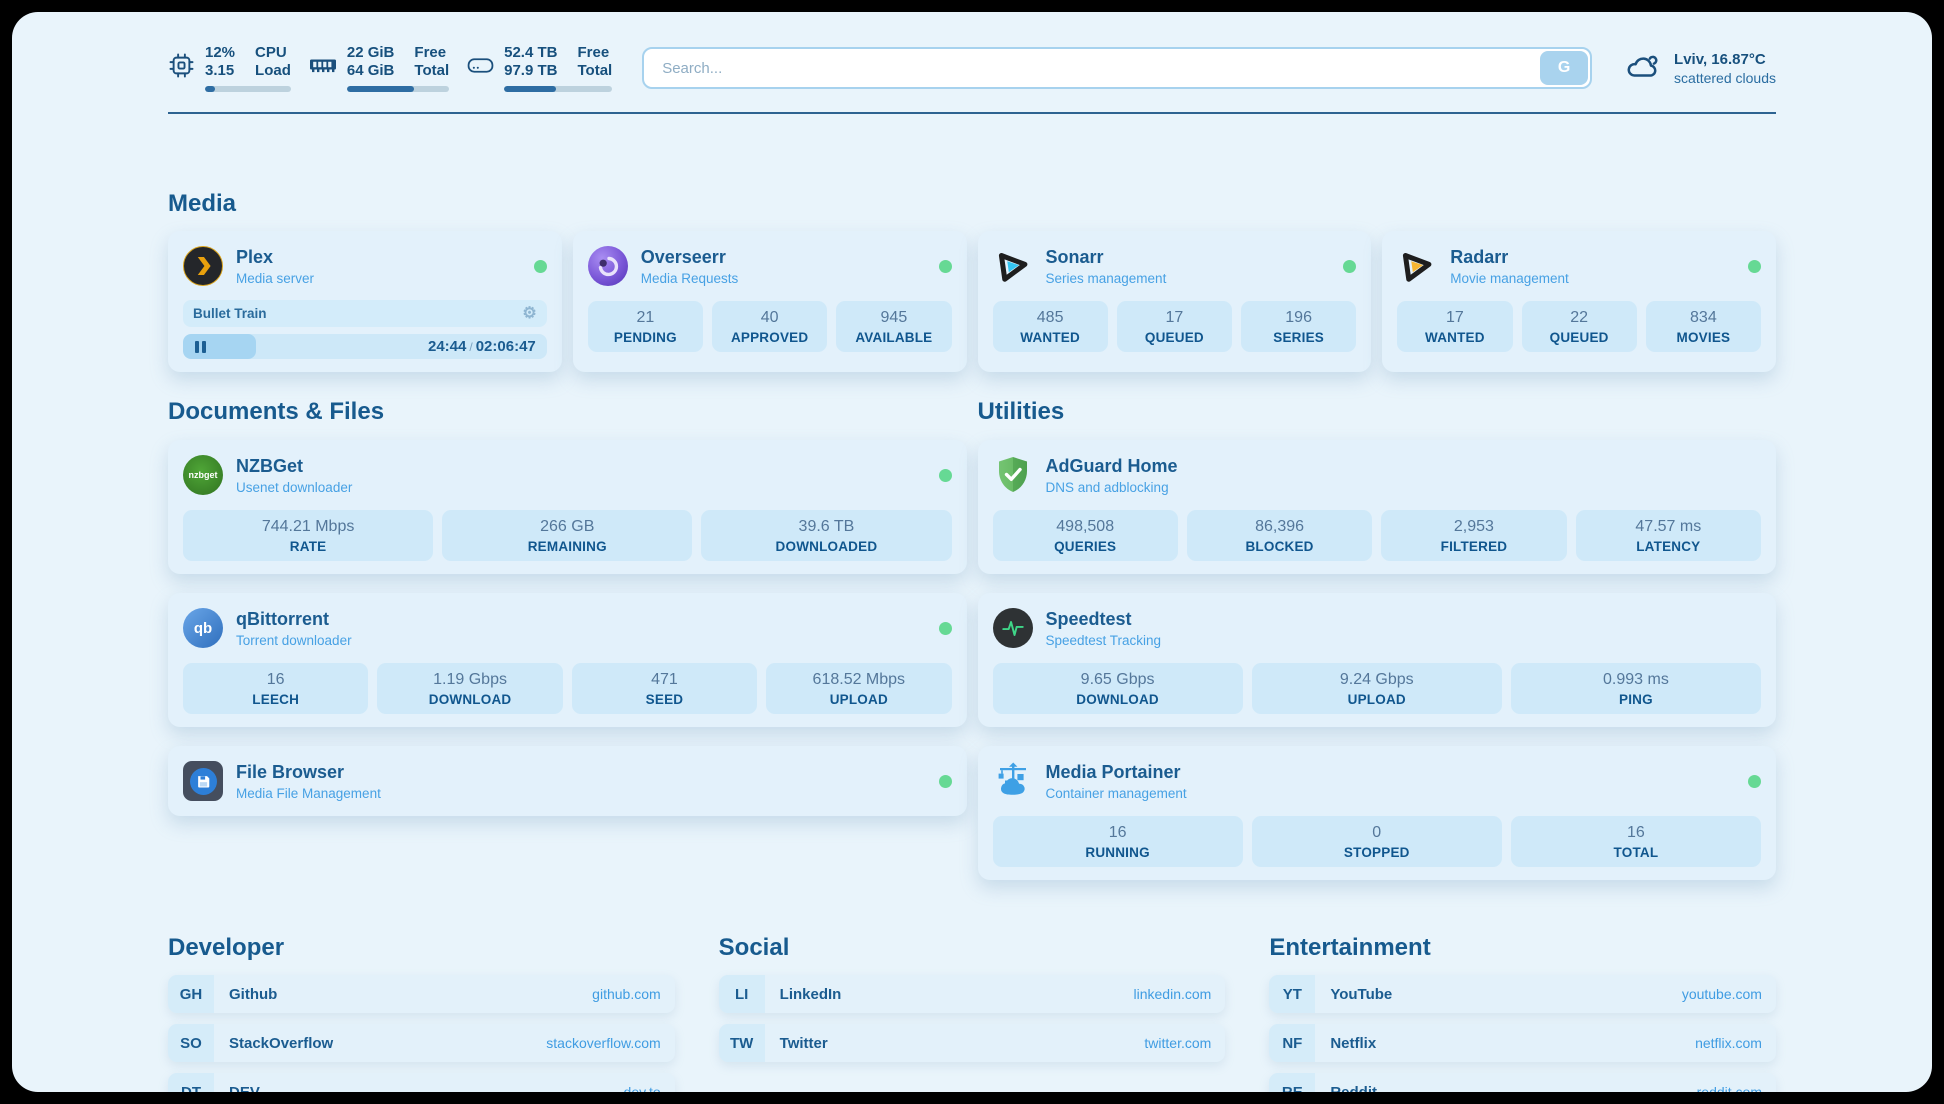 The image size is (1944, 1104). Describe the element at coordinates (398, 89) in the screenshot. I see `memory-progress-bar` at that location.